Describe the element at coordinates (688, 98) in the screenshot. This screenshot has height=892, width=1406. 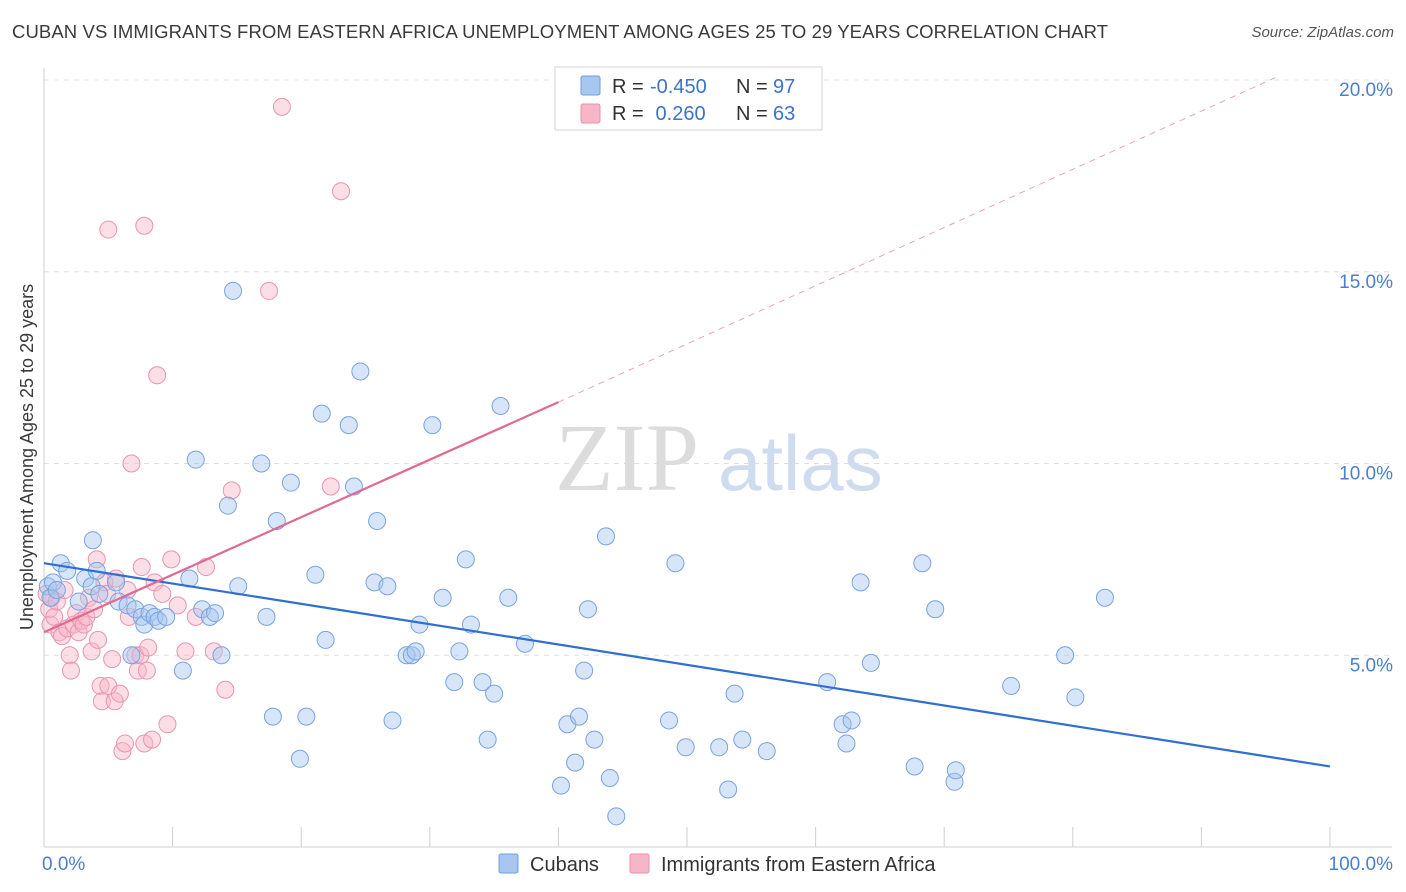
I see `legend-box: R = -0.450 N = 97 R = 0.260 N = 63` at that location.